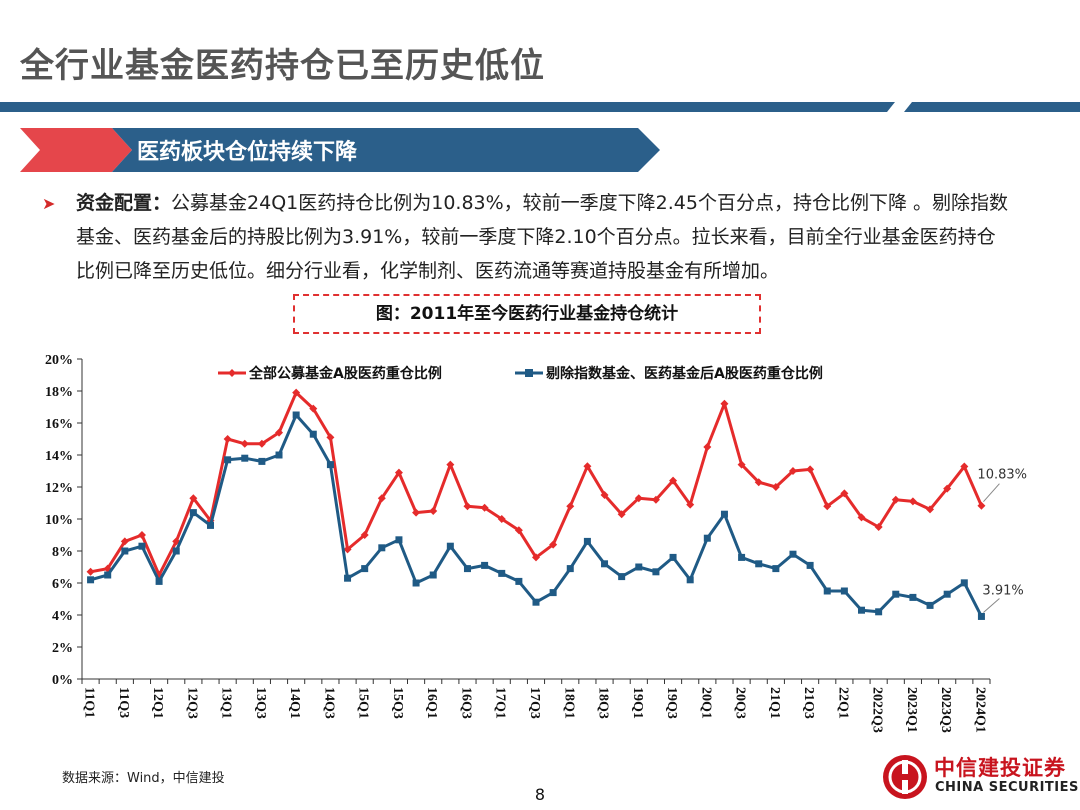 The image size is (1080, 810). I want to click on title-bar-tail, so click(992, 107).